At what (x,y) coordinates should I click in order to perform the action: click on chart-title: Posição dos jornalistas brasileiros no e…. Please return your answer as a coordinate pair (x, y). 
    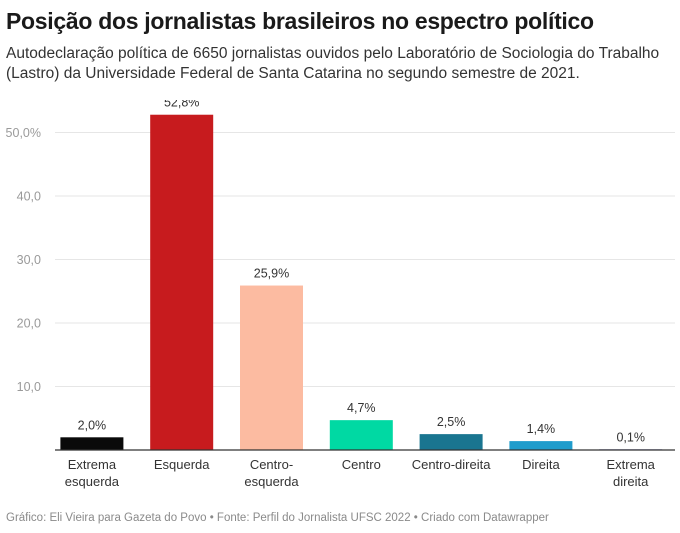
    Looking at the image, I should click on (300, 21).